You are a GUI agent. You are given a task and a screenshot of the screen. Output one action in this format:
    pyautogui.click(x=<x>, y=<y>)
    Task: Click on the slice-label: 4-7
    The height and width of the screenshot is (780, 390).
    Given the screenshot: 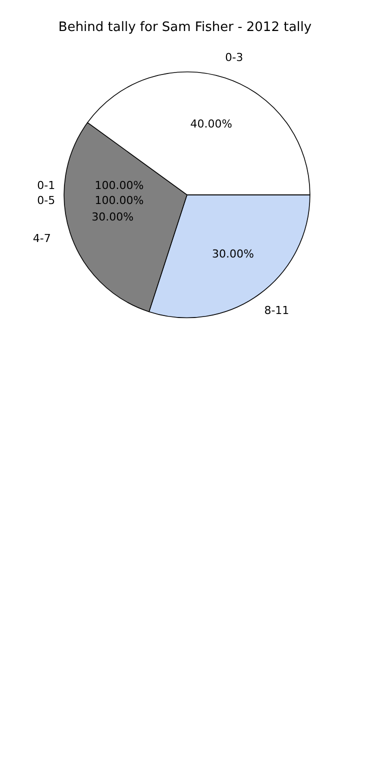 What is the action you would take?
    pyautogui.click(x=41, y=239)
    